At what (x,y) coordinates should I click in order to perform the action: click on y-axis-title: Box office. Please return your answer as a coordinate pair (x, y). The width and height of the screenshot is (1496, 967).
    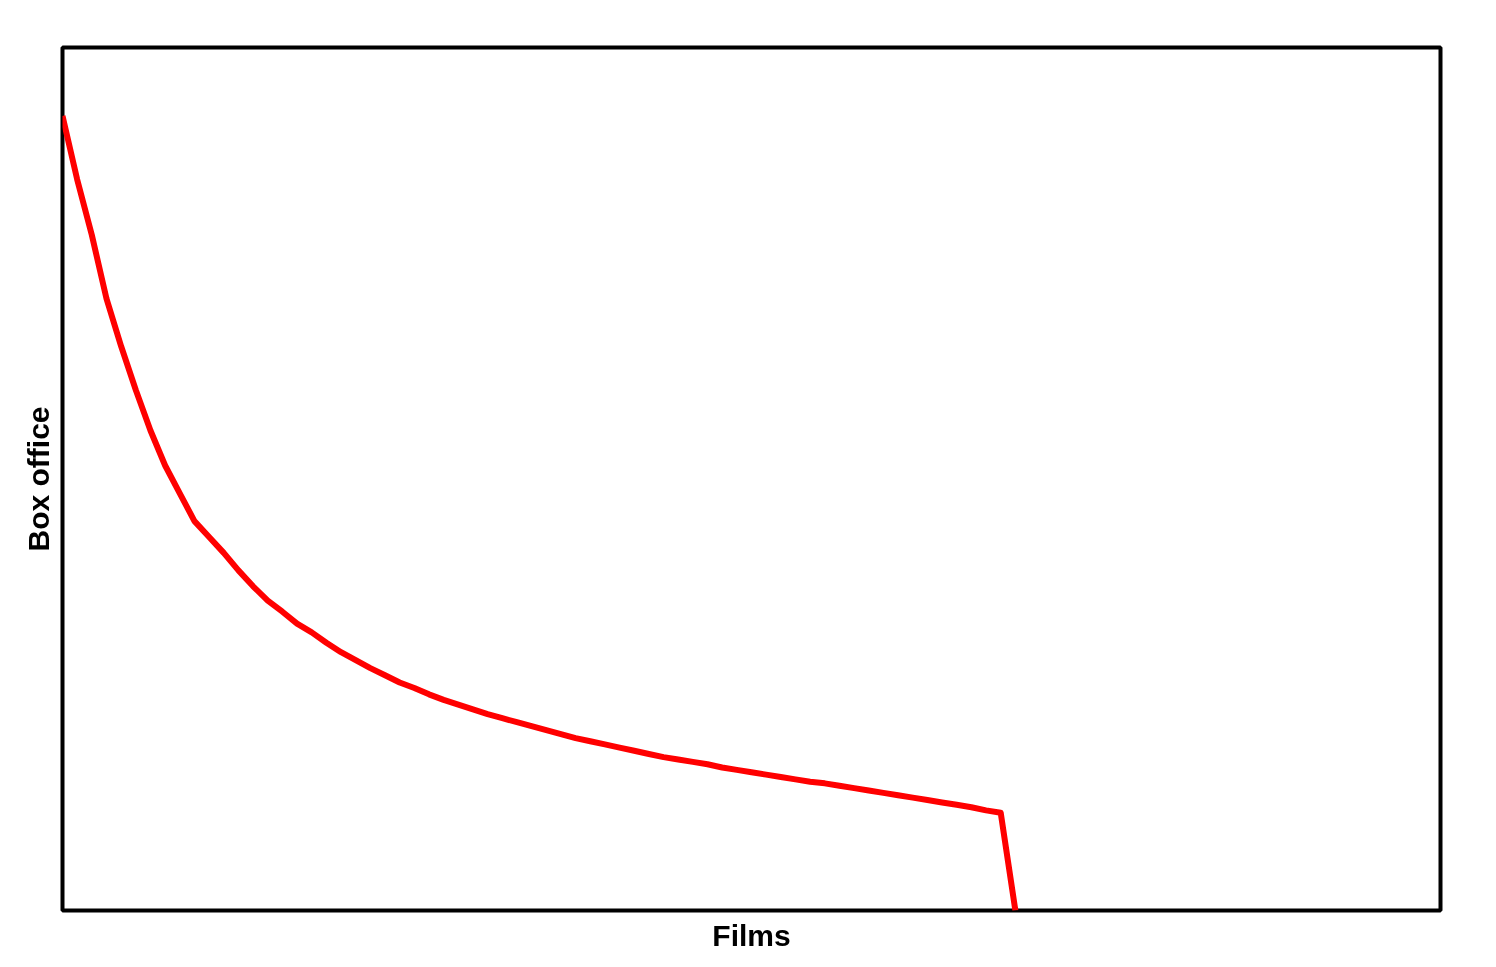
    Looking at the image, I should click on (38, 479).